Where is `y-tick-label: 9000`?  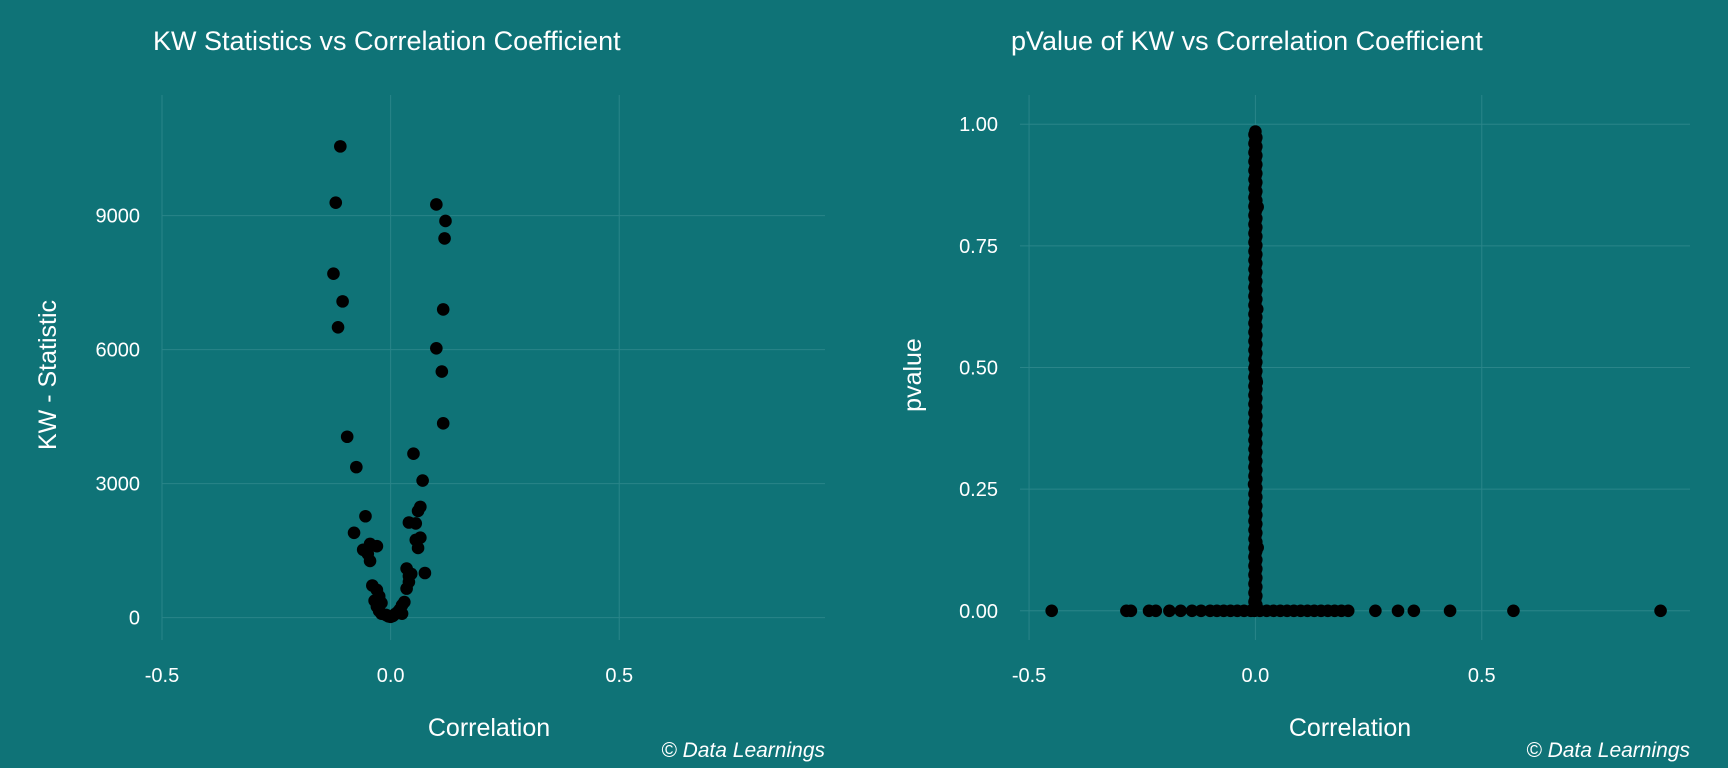 y-tick-label: 9000 is located at coordinates (118, 217).